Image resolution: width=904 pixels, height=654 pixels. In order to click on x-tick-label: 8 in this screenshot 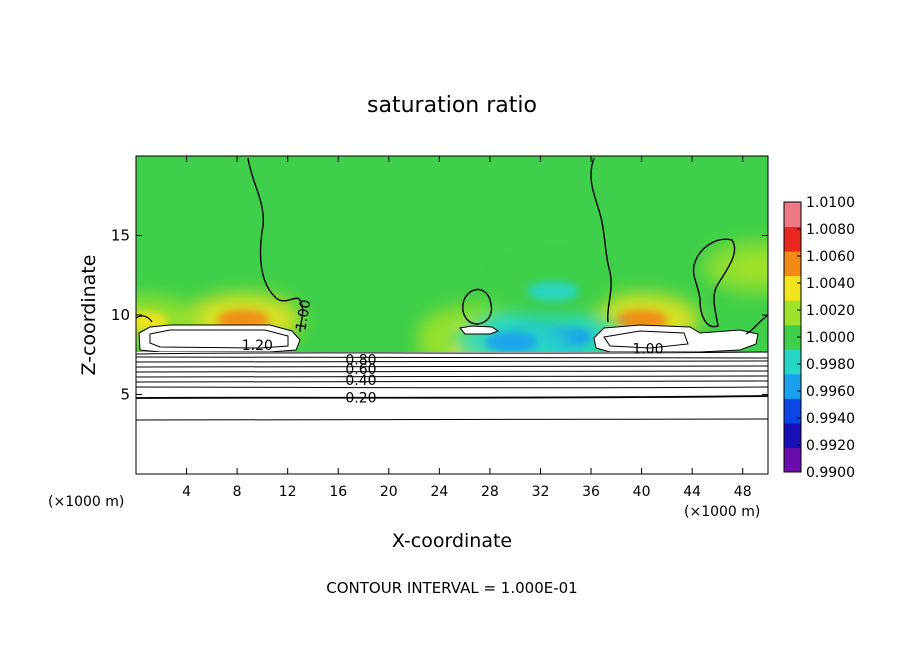, I will do `click(237, 492)`.